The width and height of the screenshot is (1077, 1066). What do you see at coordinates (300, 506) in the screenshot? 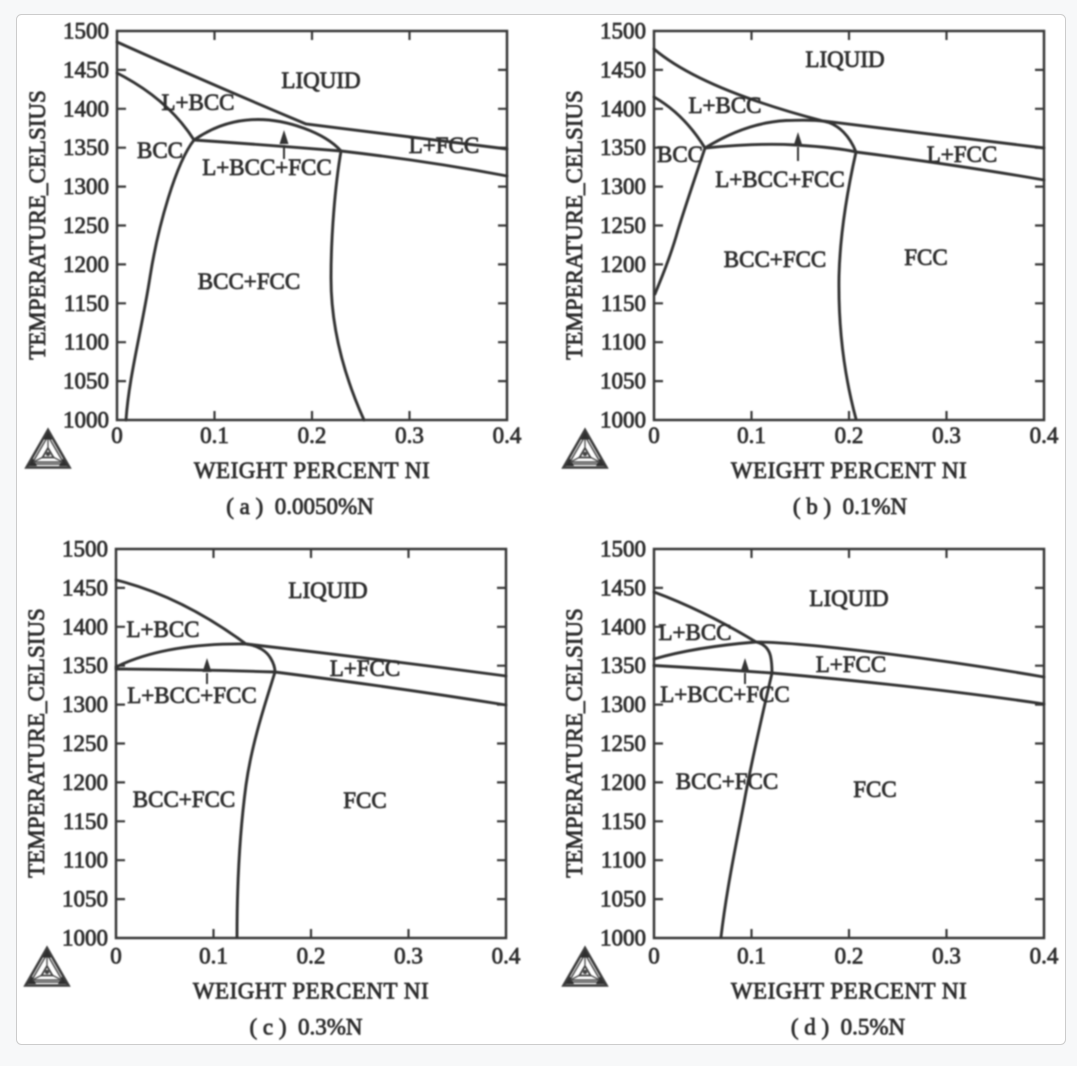
I see `svg-text: ( a ) 0.0050%N` at bounding box center [300, 506].